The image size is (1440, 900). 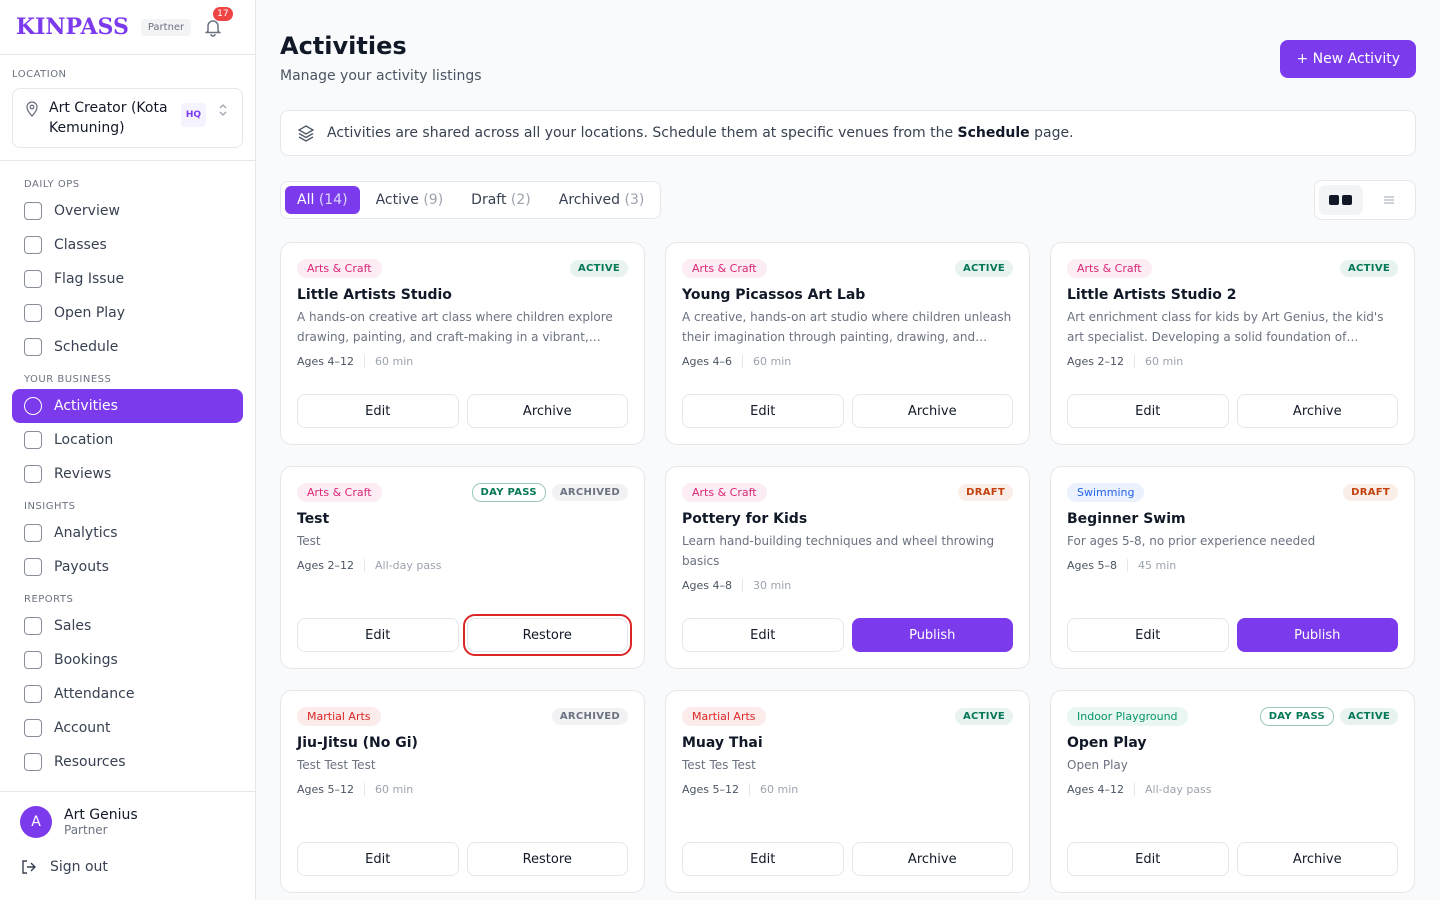 What do you see at coordinates (101, 815) in the screenshot?
I see `user-name: Art Genius` at bounding box center [101, 815].